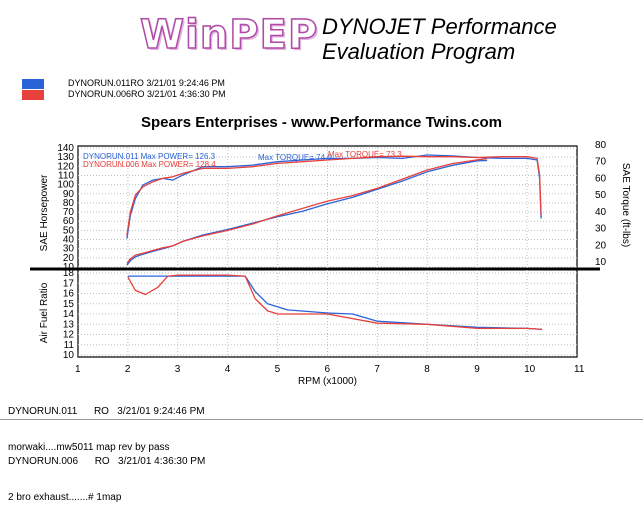  I want to click on page-title: DYNOJET Performance Evaluation Program, so click(439, 39).